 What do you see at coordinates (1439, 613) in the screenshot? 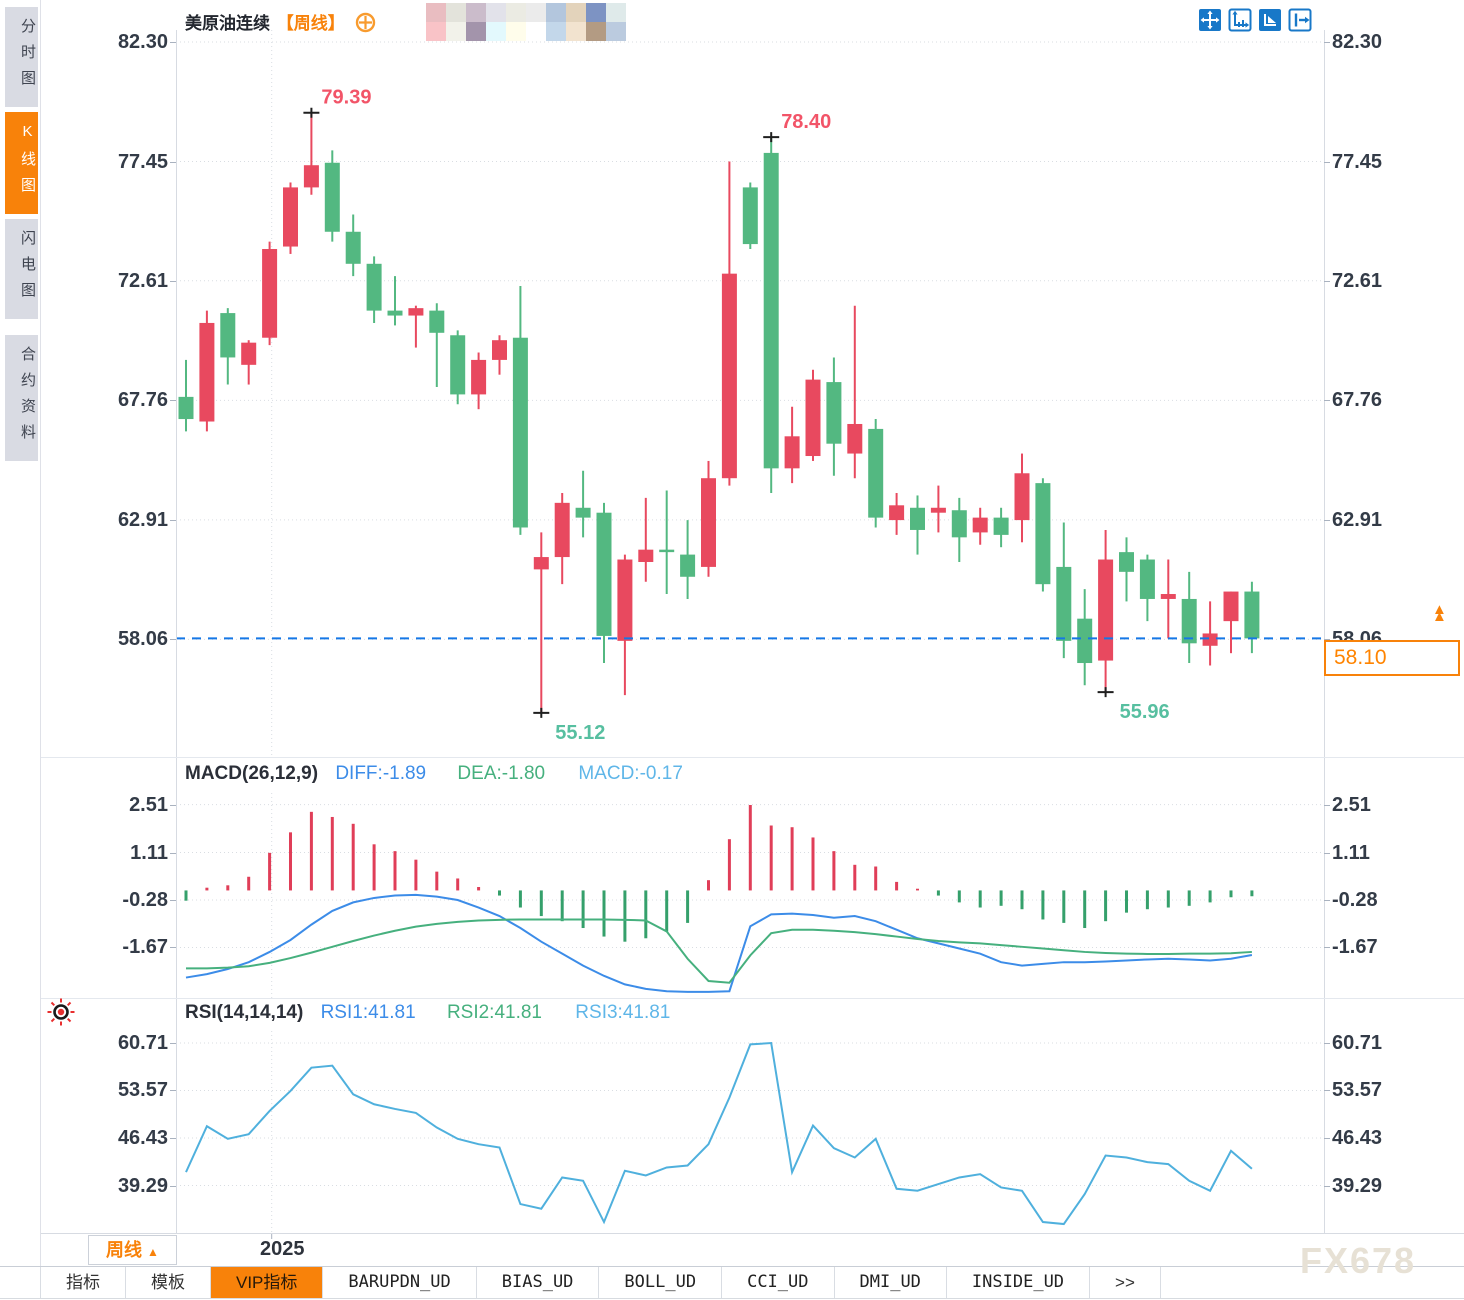
I see `price-up-arrow-icon: ▲ ▲` at bounding box center [1439, 613].